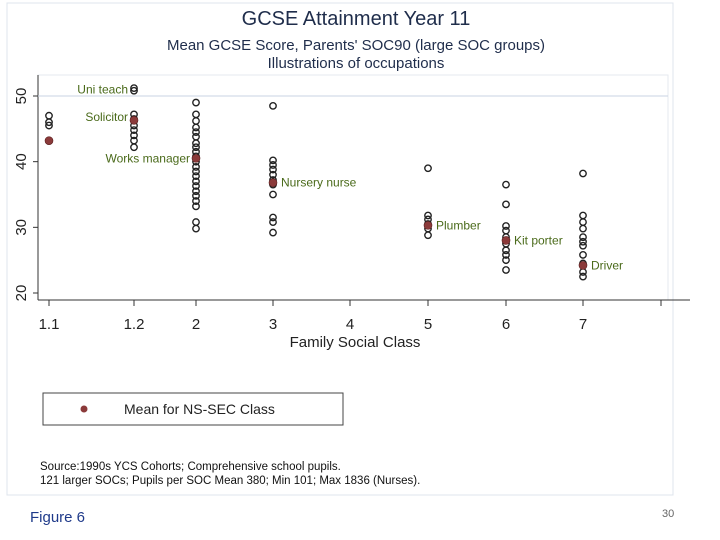 The height and width of the screenshot is (540, 720). Describe the element at coordinates (668, 514) in the screenshot. I see `page-number: 30` at that location.